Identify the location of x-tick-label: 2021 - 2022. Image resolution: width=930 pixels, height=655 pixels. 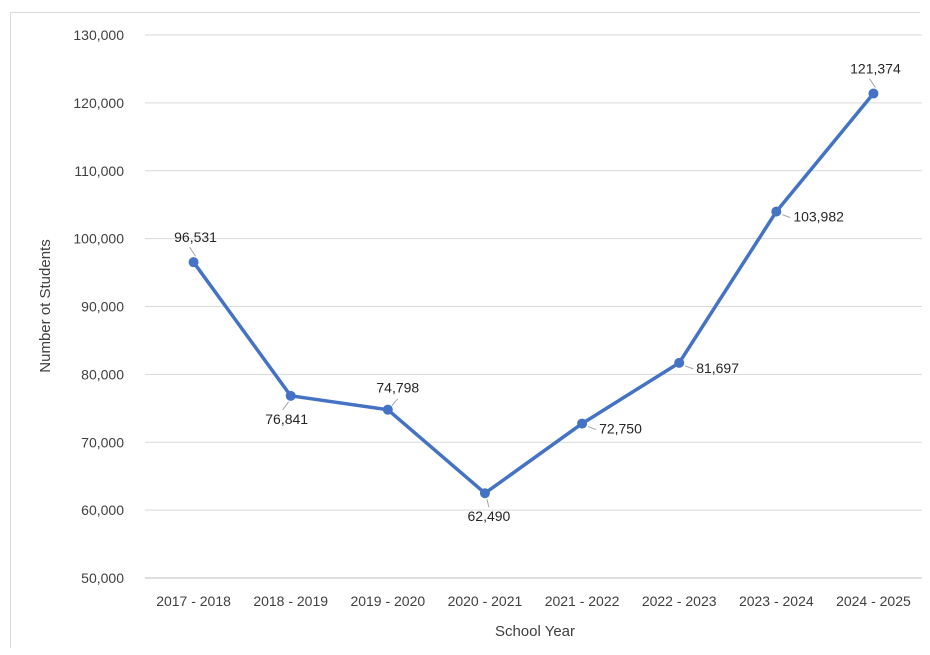
(582, 601).